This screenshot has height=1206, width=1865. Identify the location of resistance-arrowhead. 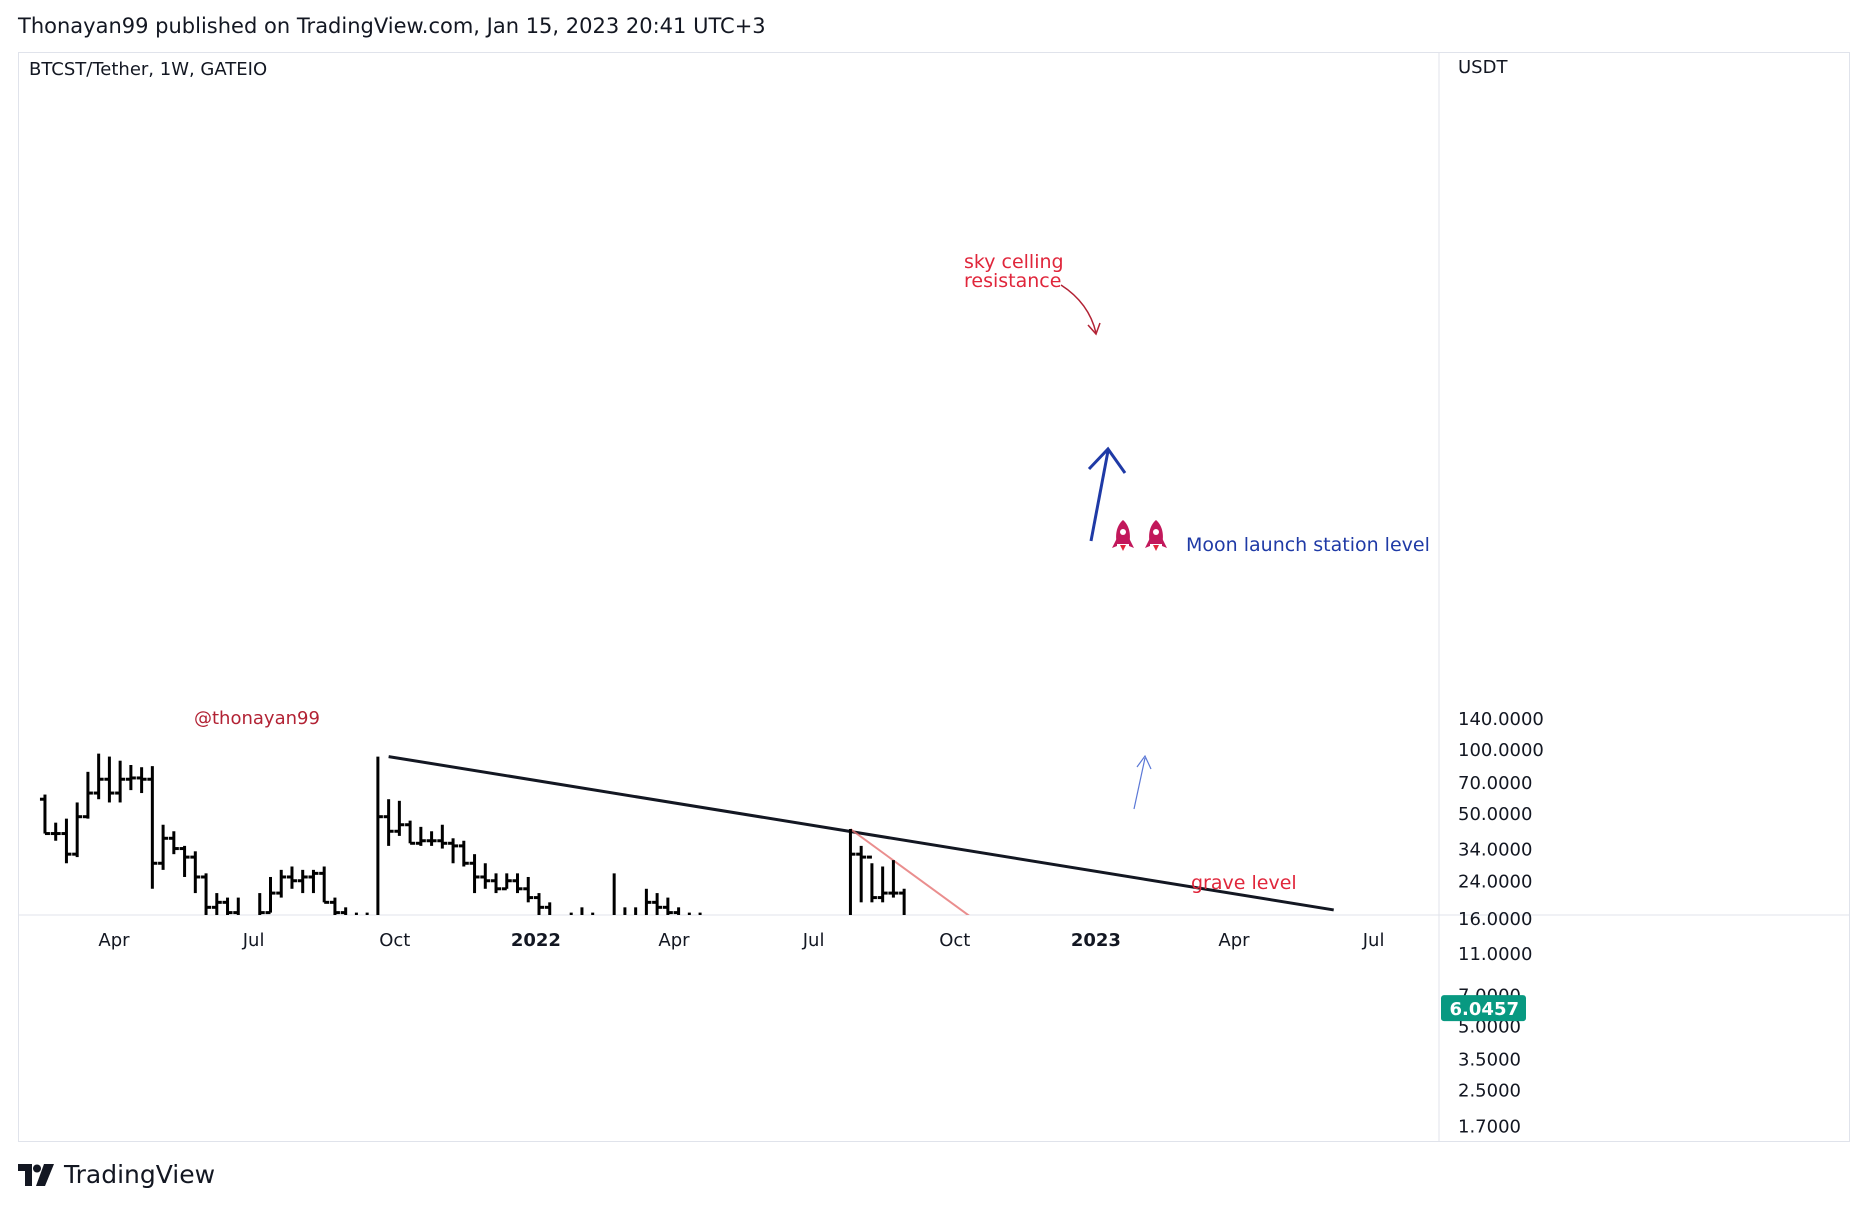
(1094, 329).